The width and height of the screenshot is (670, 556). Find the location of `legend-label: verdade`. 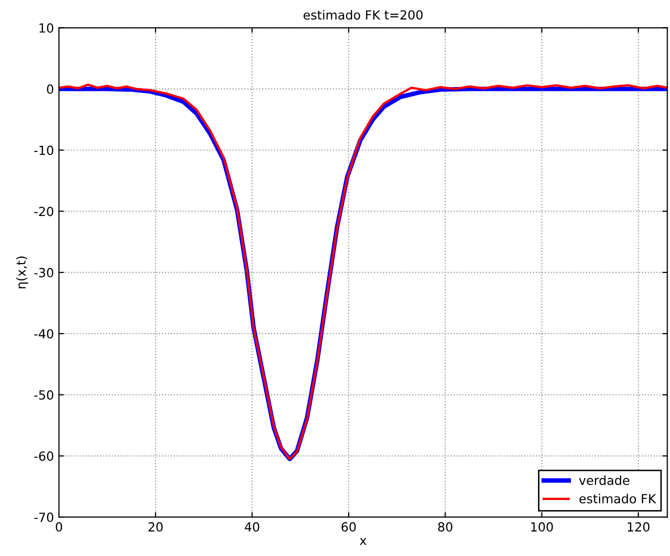

legend-label: verdade is located at coordinates (604, 480).